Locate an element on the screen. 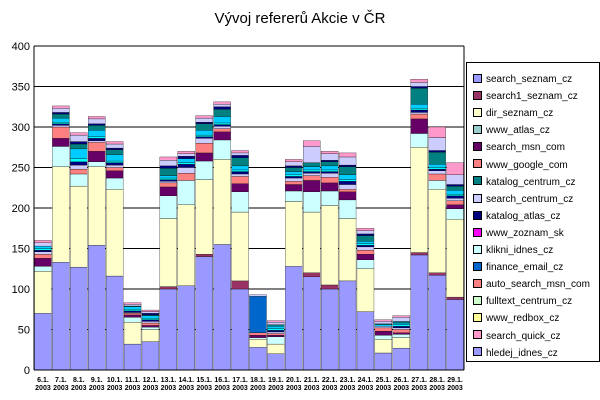 The width and height of the screenshot is (600, 400). legend-item: dir_seznam_cz is located at coordinates (513, 115).